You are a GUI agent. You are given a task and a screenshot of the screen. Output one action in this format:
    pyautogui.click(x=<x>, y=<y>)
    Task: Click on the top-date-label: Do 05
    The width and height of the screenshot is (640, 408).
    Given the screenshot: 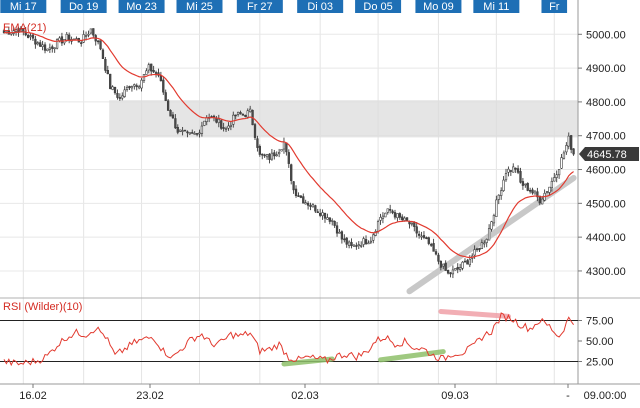 What is the action you would take?
    pyautogui.click(x=377, y=7)
    